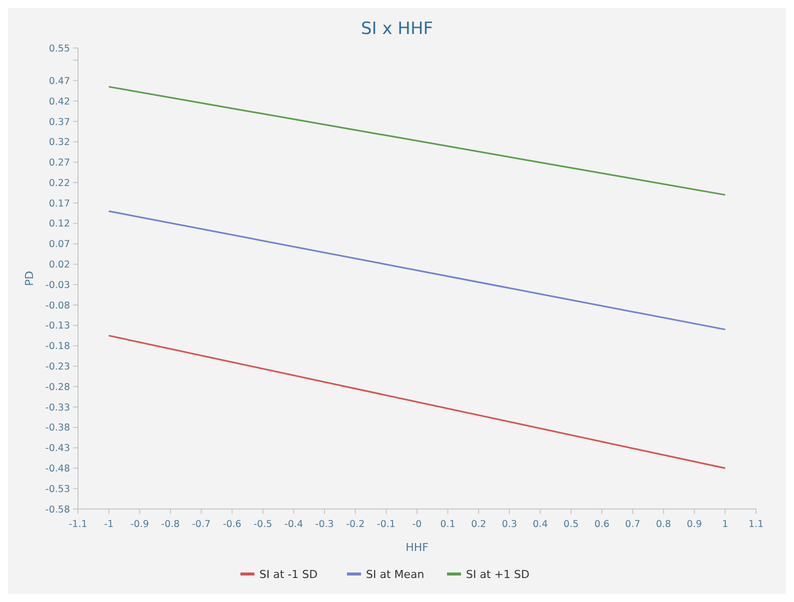 Image resolution: width=794 pixels, height=602 pixels. Describe the element at coordinates (57, 387) in the screenshot. I see `y-tick-label: -0.28` at that location.